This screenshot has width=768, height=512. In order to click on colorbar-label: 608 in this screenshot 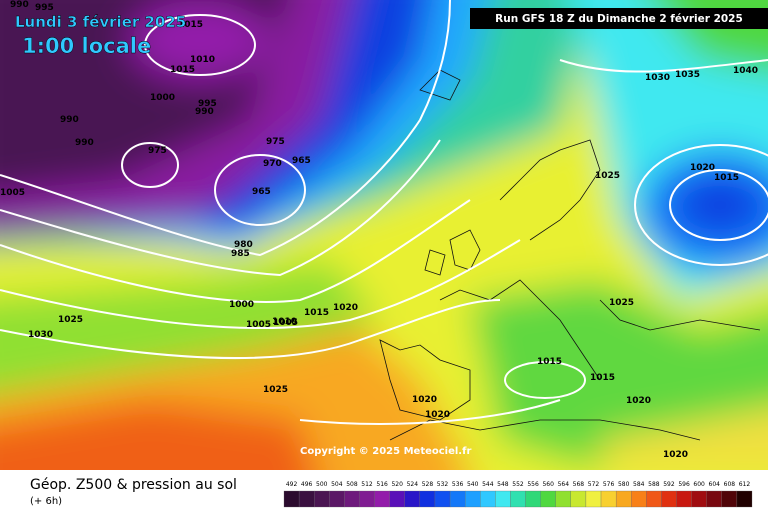, I will do `click(730, 484)`.